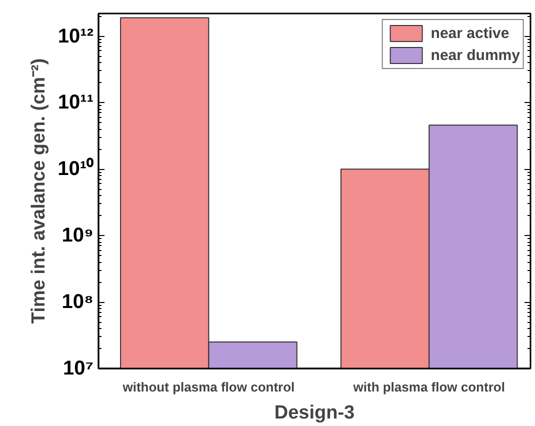  I want to click on x-tick-label: without plasma flow control, so click(208, 387).